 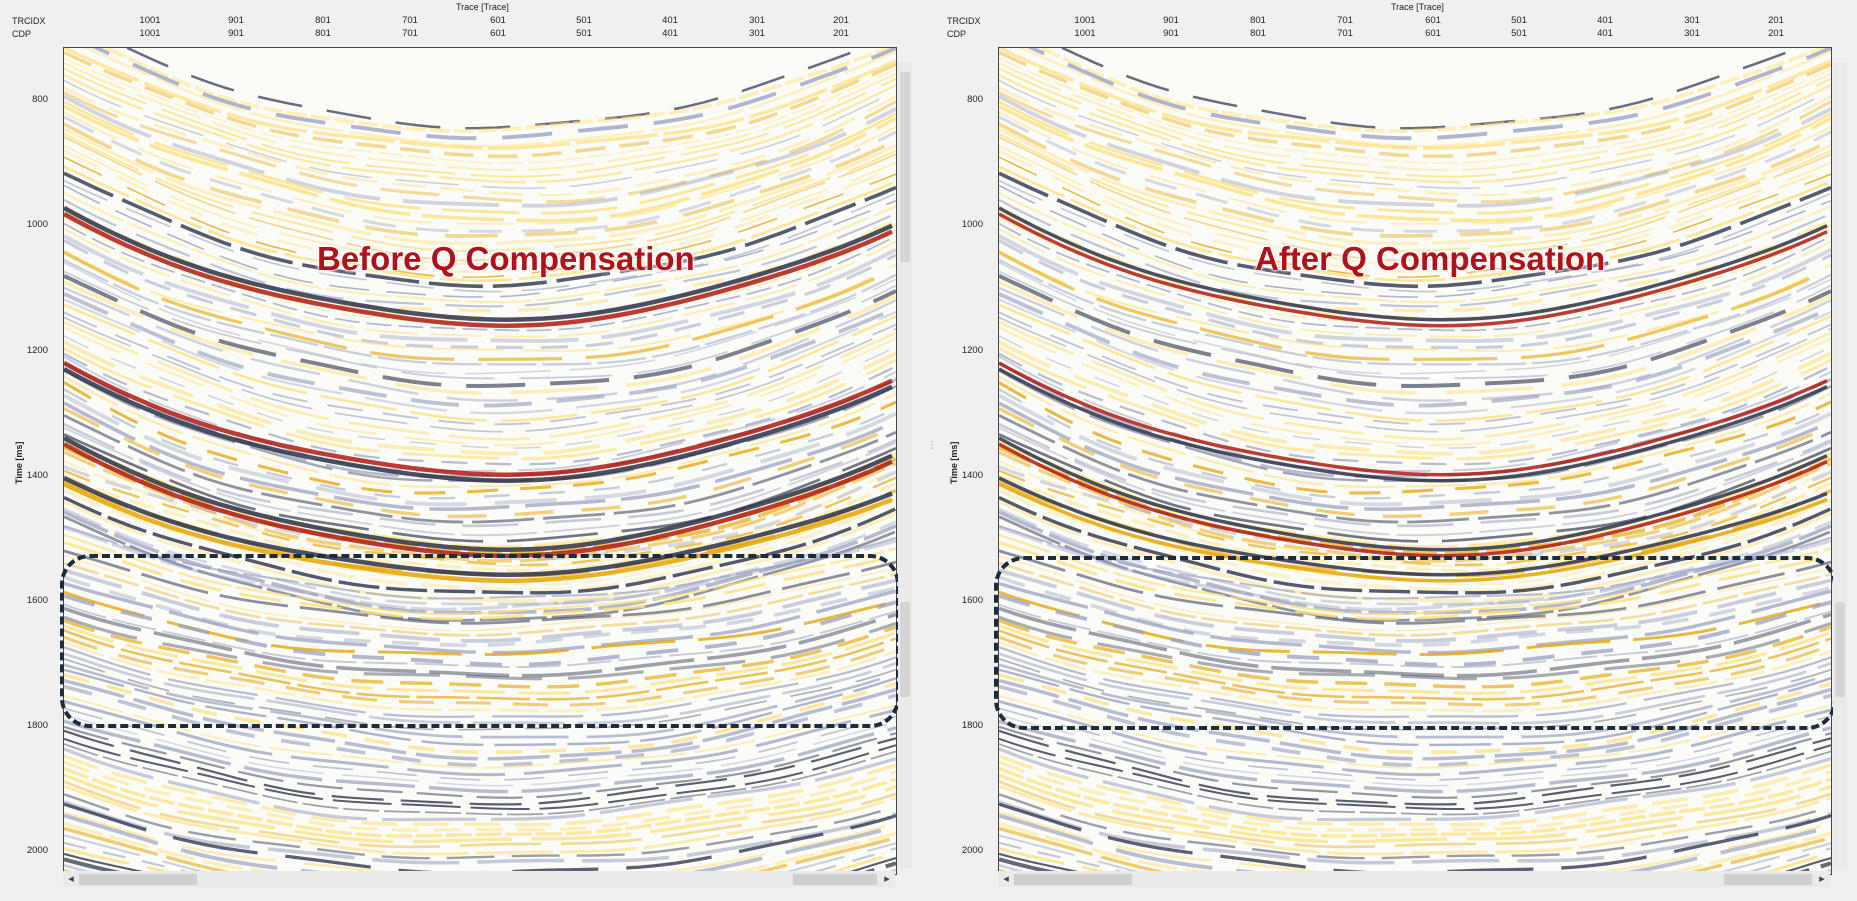 I want to click on vertical-scroll-thumb-lower, so click(x=905, y=649).